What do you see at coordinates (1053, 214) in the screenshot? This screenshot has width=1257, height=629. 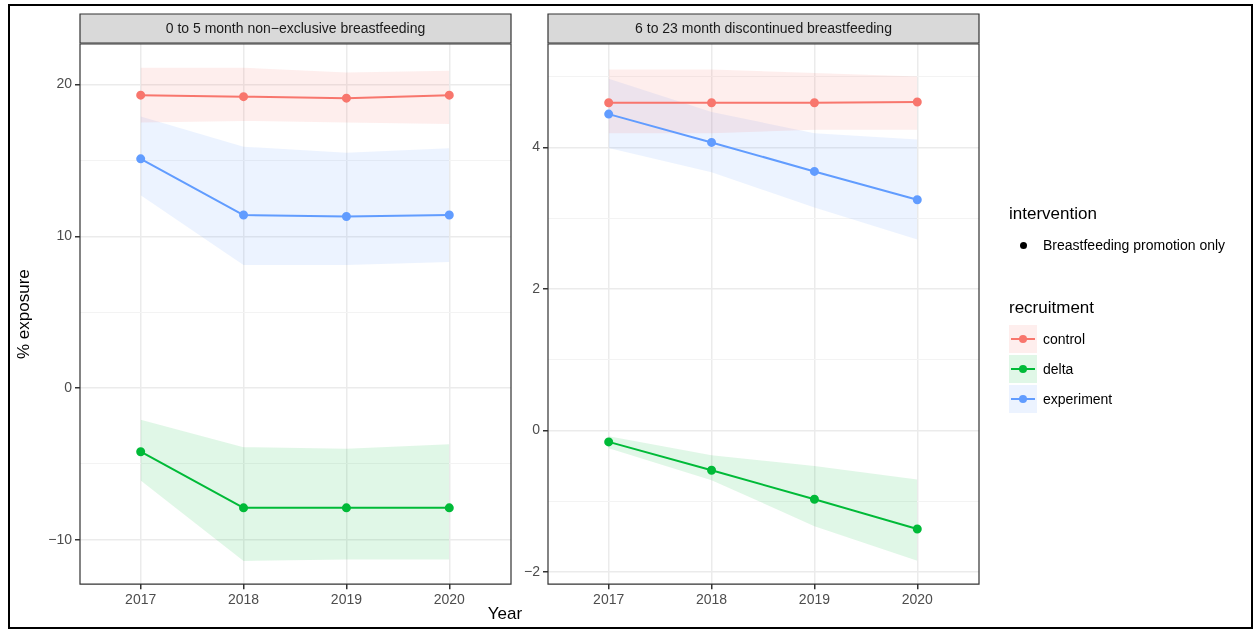 I see `text: intervention` at bounding box center [1053, 214].